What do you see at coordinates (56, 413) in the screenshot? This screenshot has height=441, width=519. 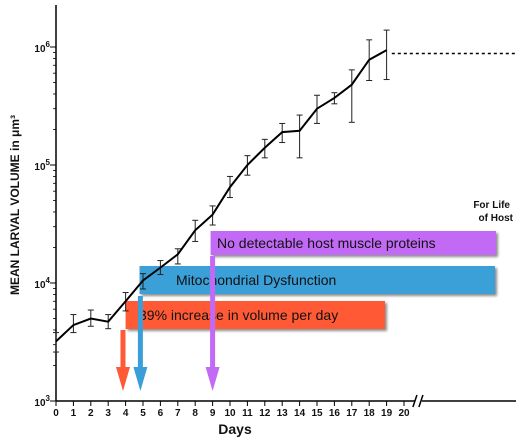 I see `x-tick-label: 0` at bounding box center [56, 413].